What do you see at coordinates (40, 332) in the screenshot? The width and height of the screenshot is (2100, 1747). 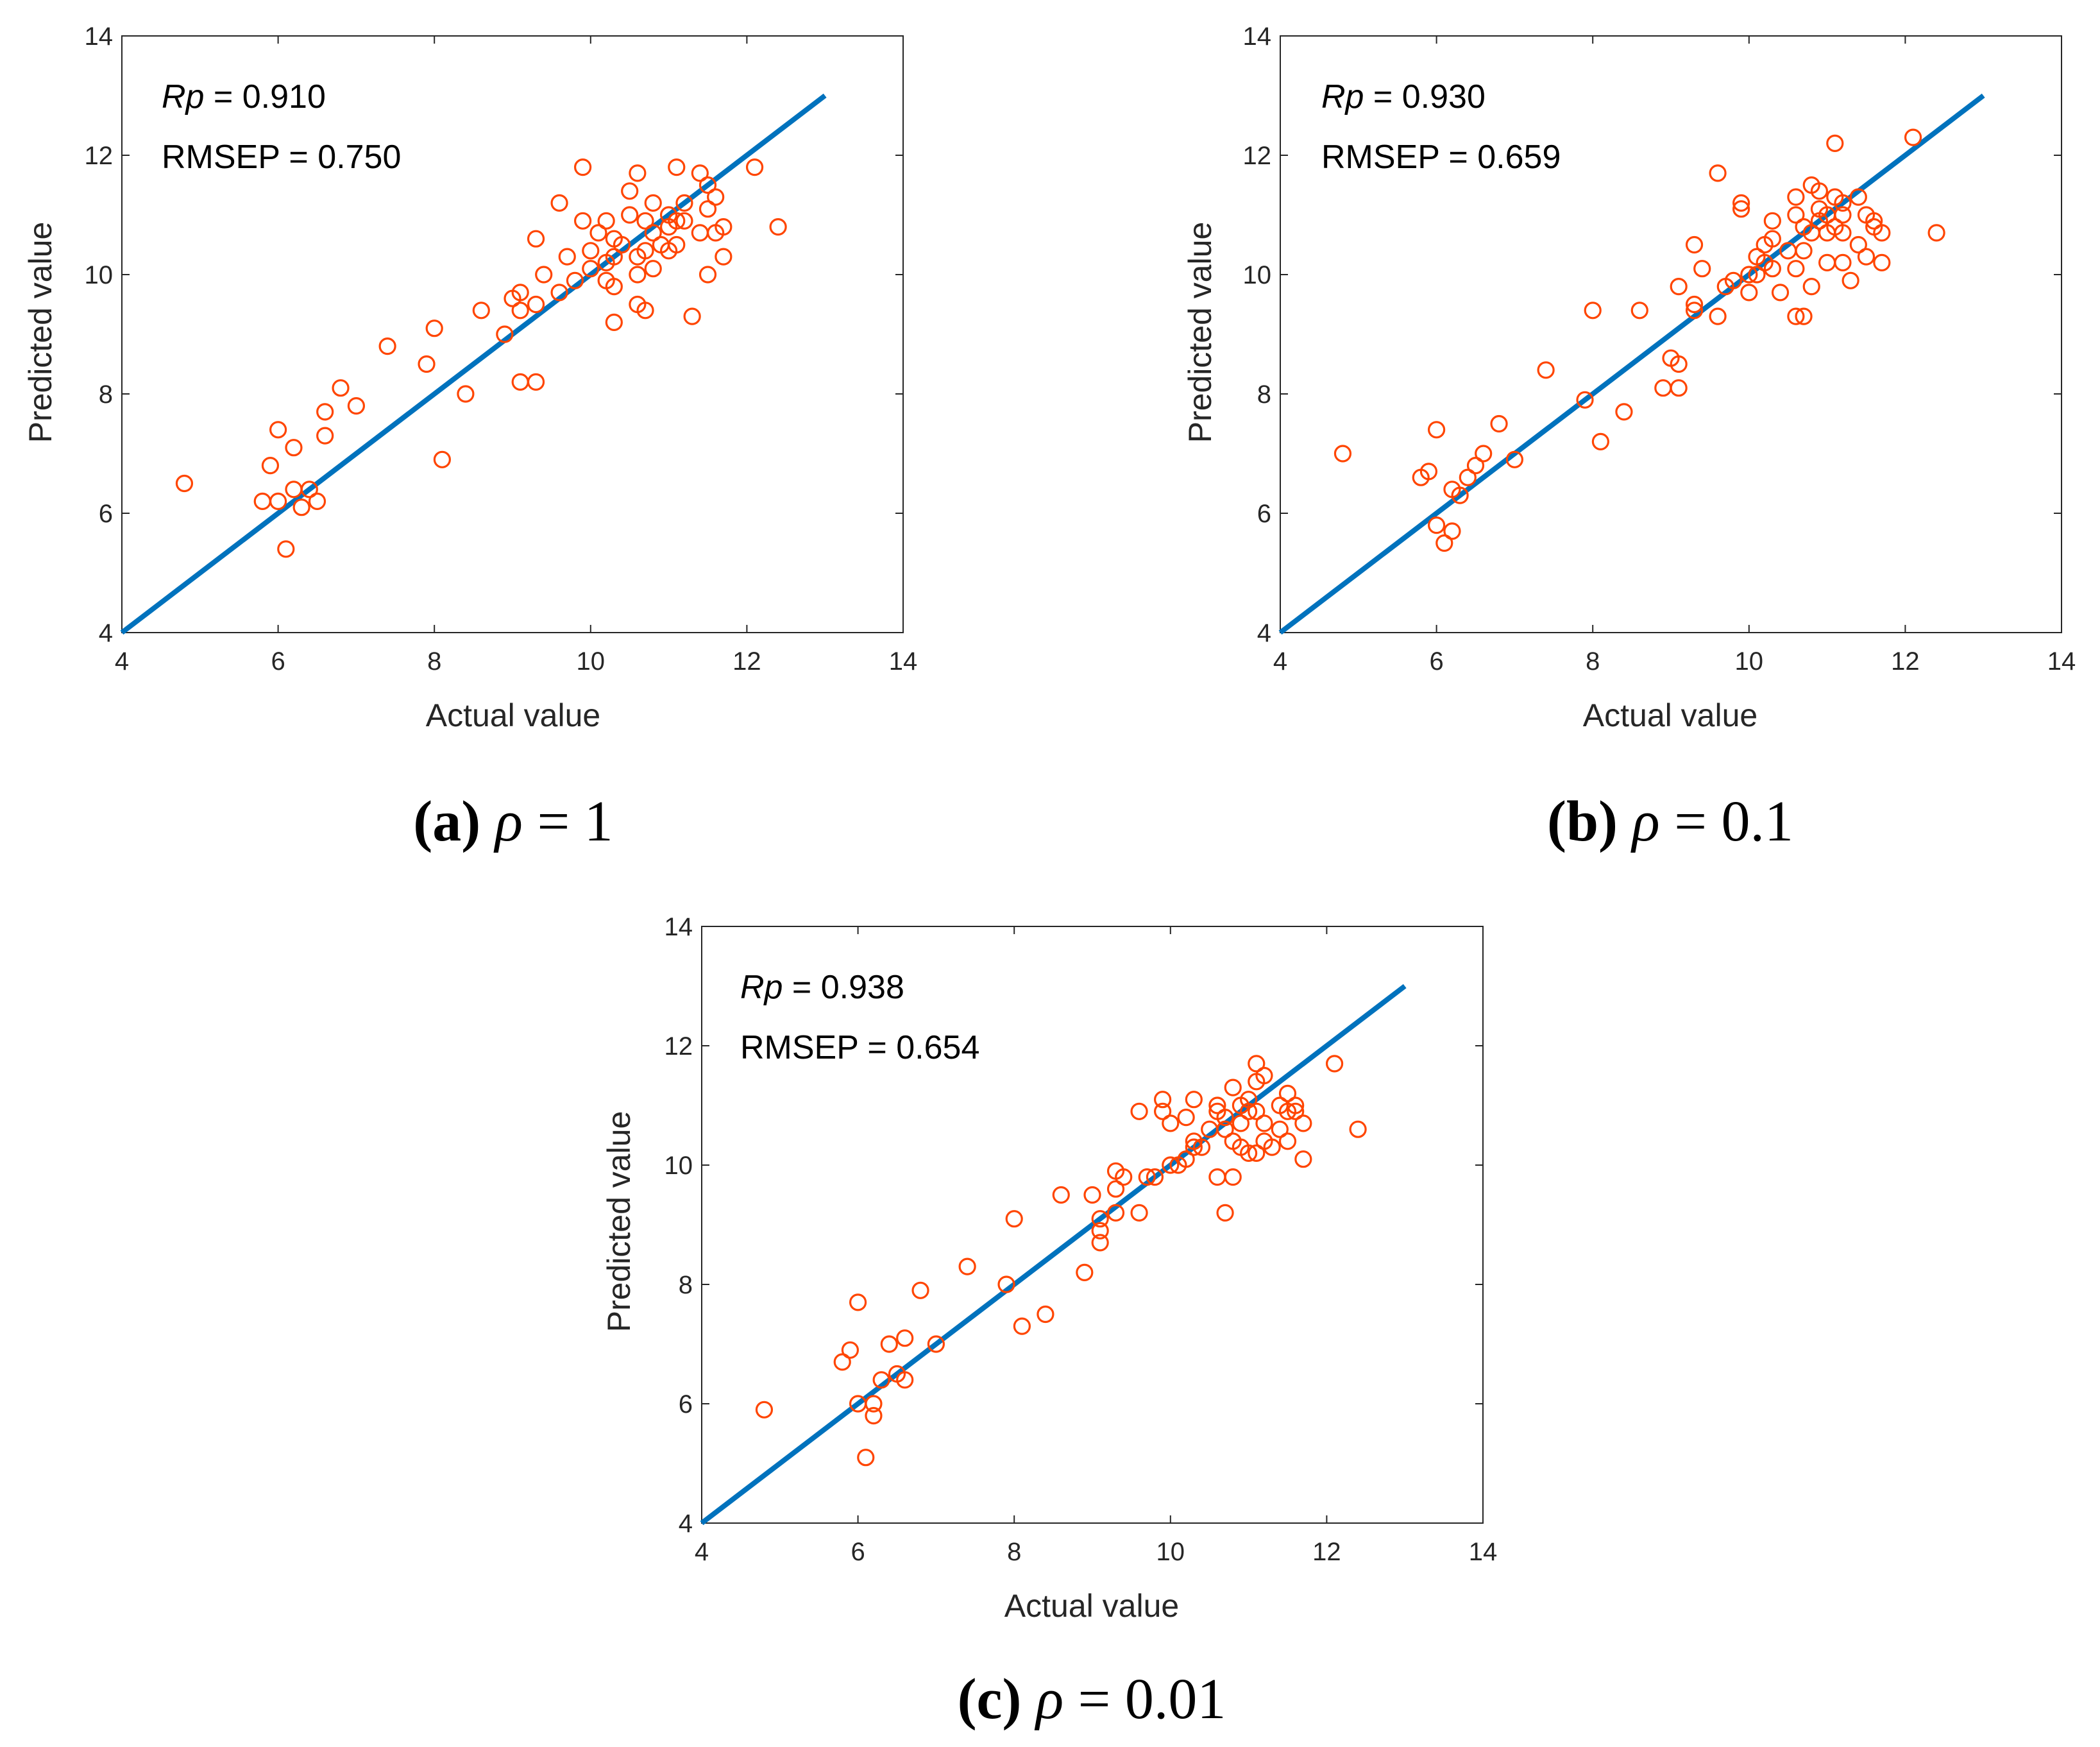 I see `panel-a-y-axis-title: Predicted value` at bounding box center [40, 332].